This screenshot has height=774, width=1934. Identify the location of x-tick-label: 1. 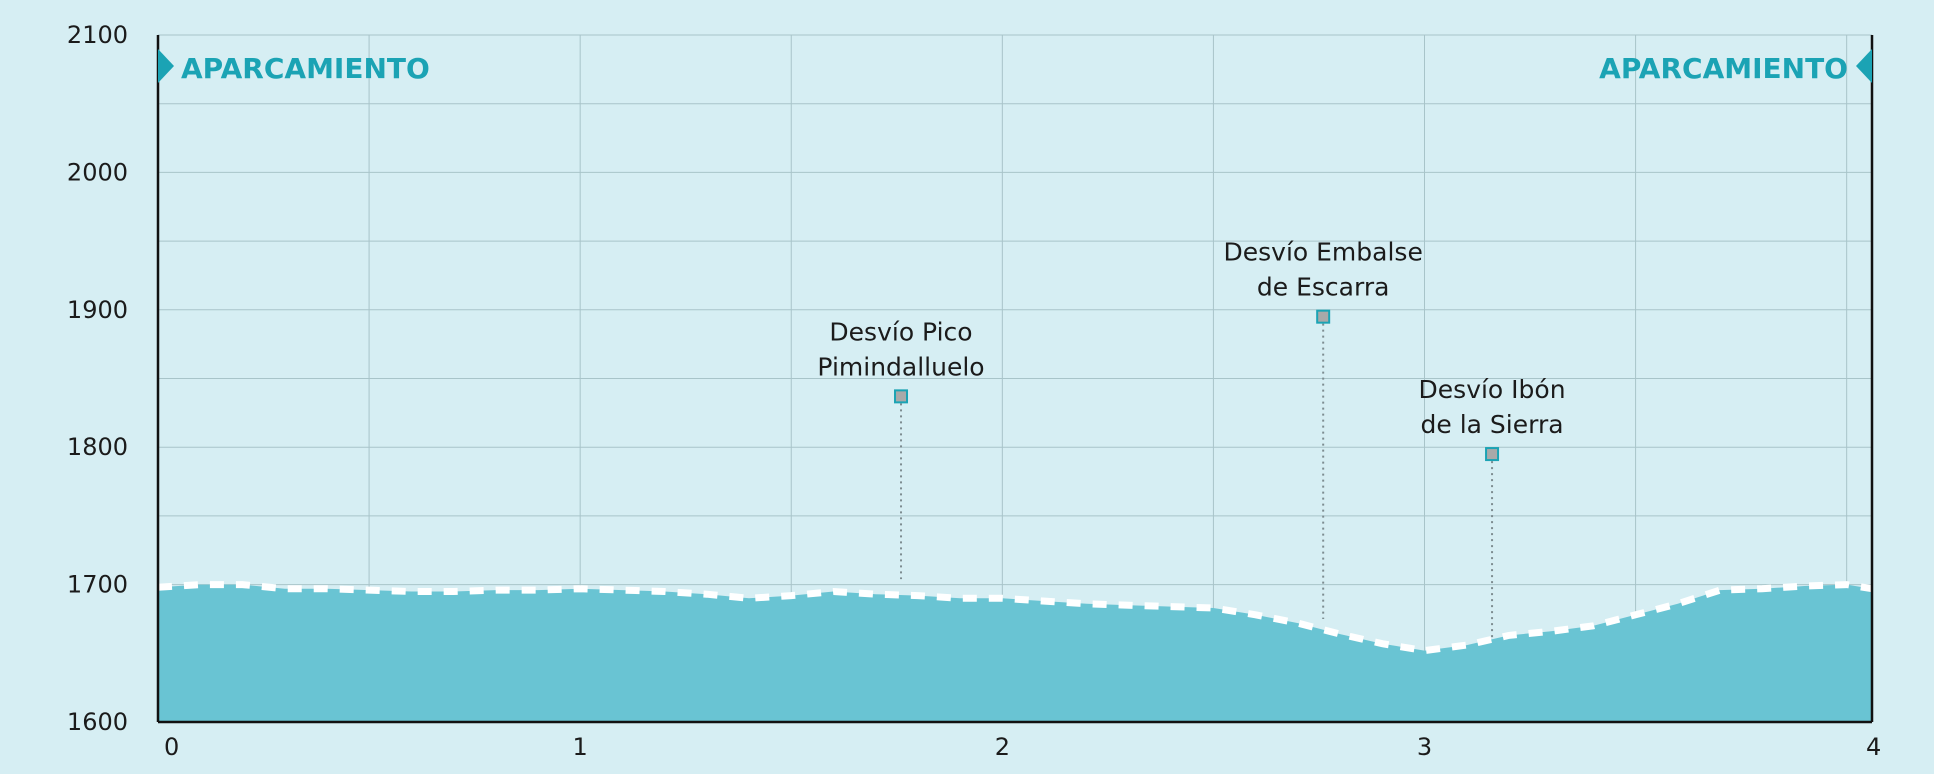
(580, 747).